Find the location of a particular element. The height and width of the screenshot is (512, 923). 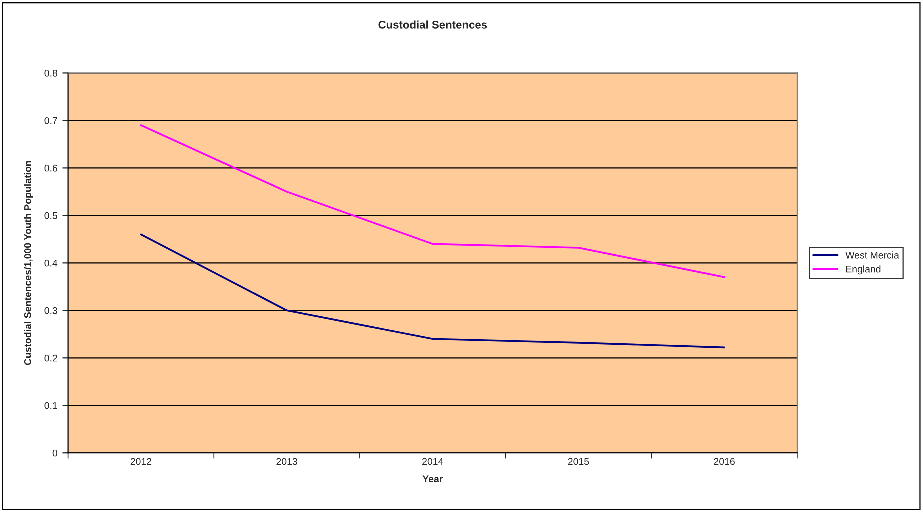

y-tick-label: 0.1 is located at coordinates (51, 406).